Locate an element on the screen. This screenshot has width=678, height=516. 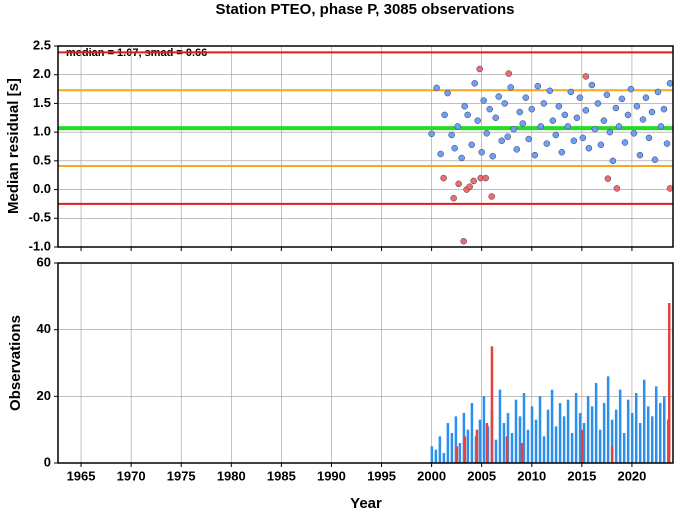
y-tick-label: 1.5 is located at coordinates (42, 102).